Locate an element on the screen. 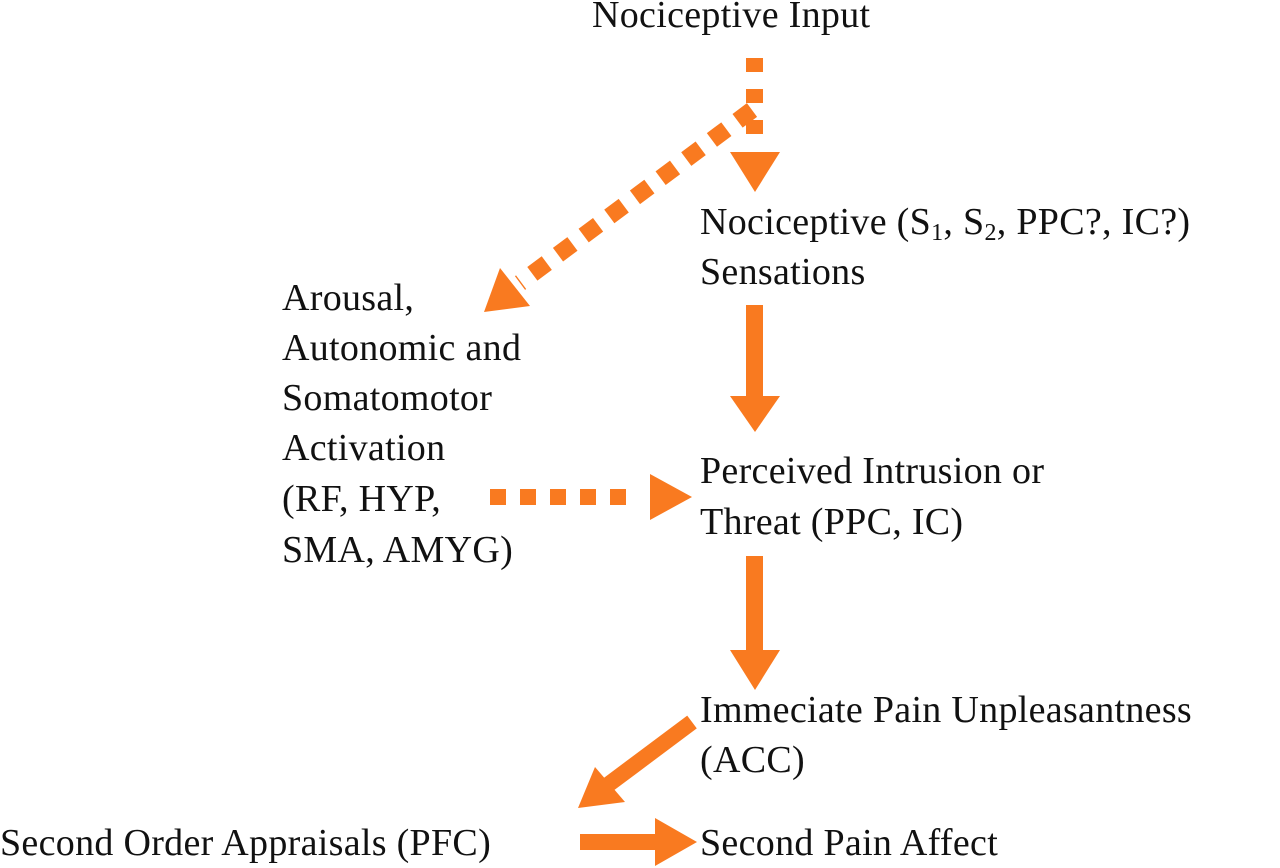 This screenshot has width=1280, height=868. arrow-appraisals-to-affect is located at coordinates (638, 842).